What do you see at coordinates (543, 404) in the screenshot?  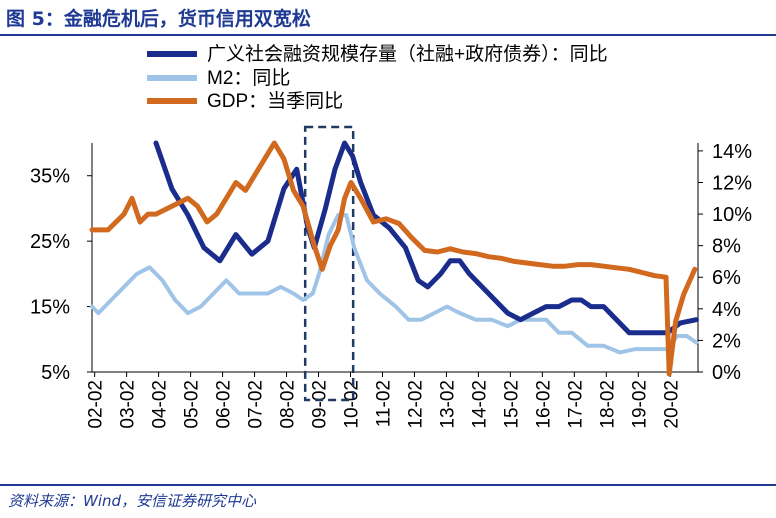 I see `x-tick-label: 16-02` at bounding box center [543, 404].